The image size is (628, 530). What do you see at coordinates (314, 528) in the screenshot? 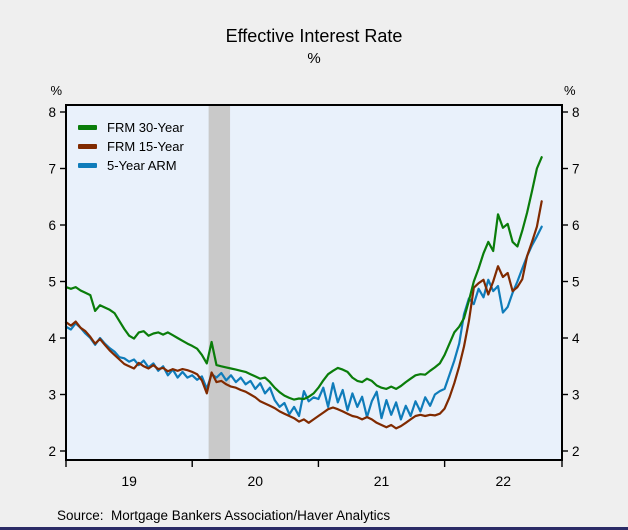
I see `bottom-rule` at bounding box center [314, 528].